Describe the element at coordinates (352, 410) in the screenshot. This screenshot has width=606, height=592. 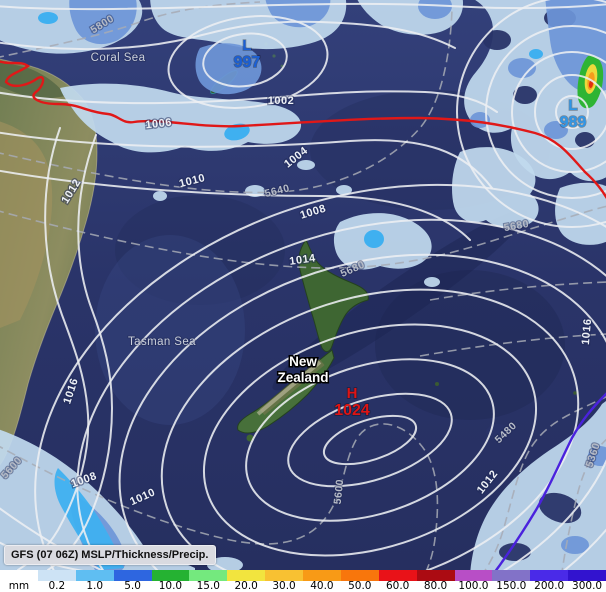
I see `pressure-center-value: 1024` at that location.